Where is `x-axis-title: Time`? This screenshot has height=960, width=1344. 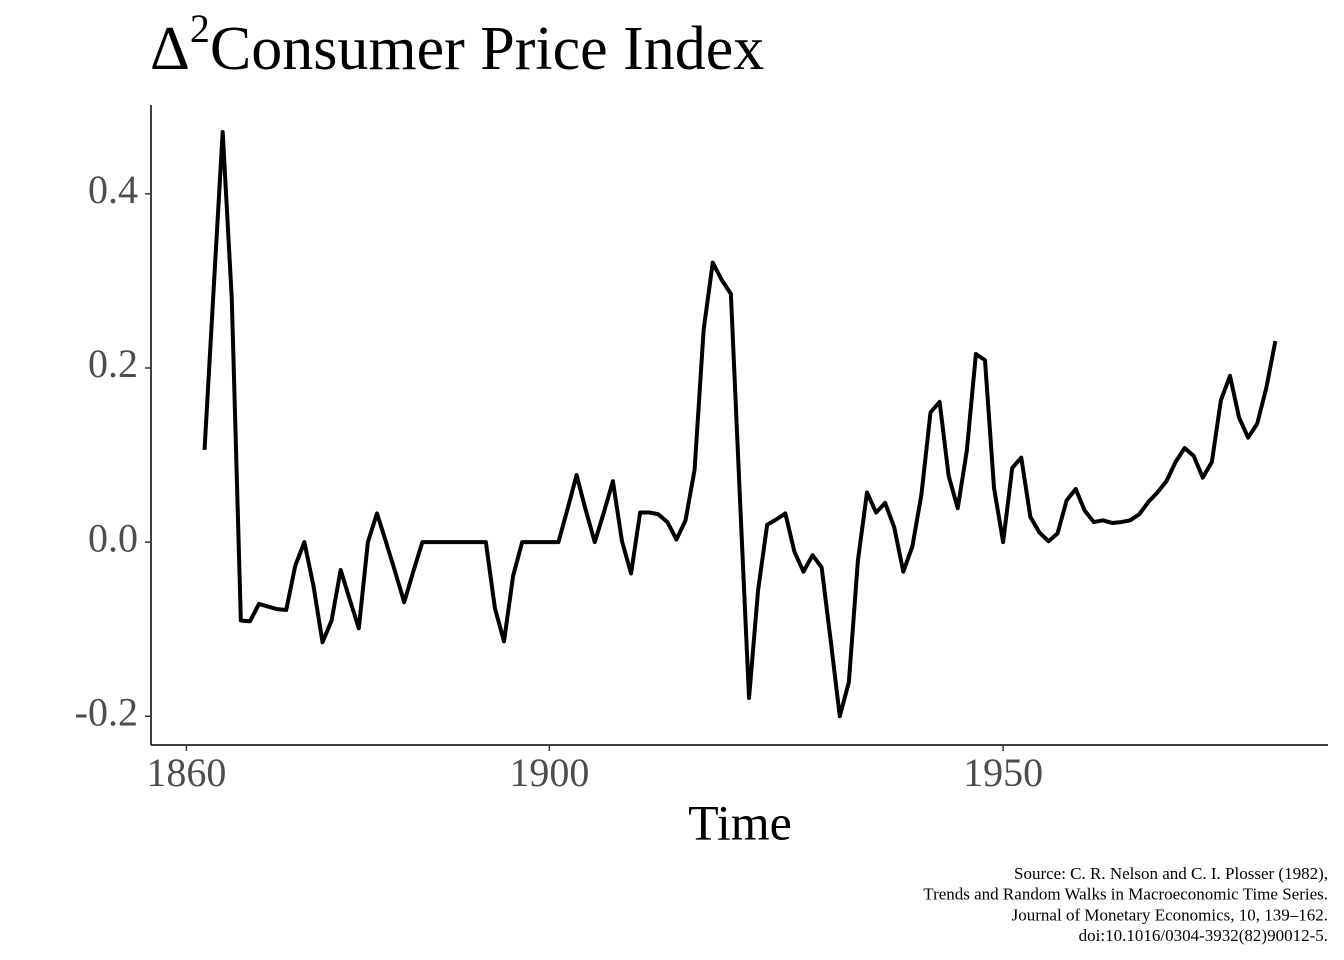 x-axis-title: Time is located at coordinates (740, 822).